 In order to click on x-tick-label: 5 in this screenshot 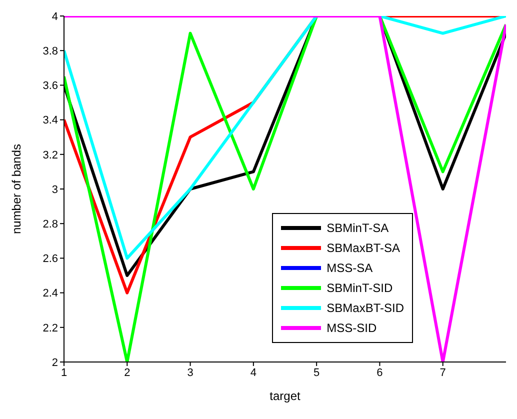, I will do `click(317, 372)`.